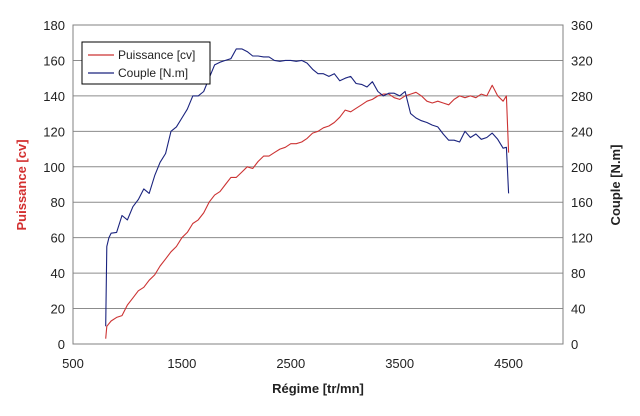 The width and height of the screenshot is (640, 416). I want to click on y-left-tick-label: 140, so click(54, 96).